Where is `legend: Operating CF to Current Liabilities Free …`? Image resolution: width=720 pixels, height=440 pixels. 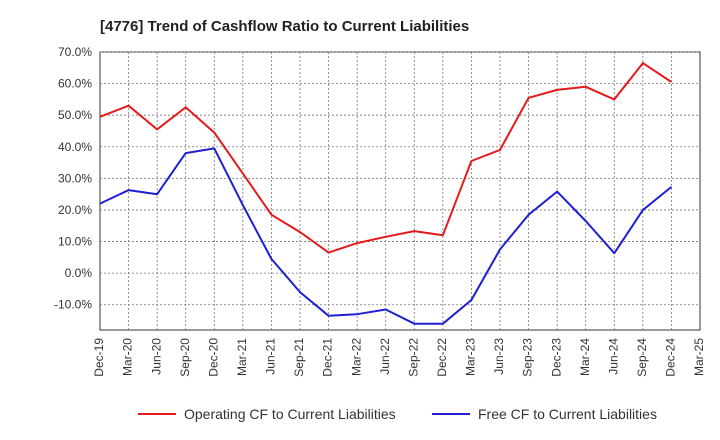
legend: Operating CF to Current Liabilities Free … is located at coordinates (397, 414).